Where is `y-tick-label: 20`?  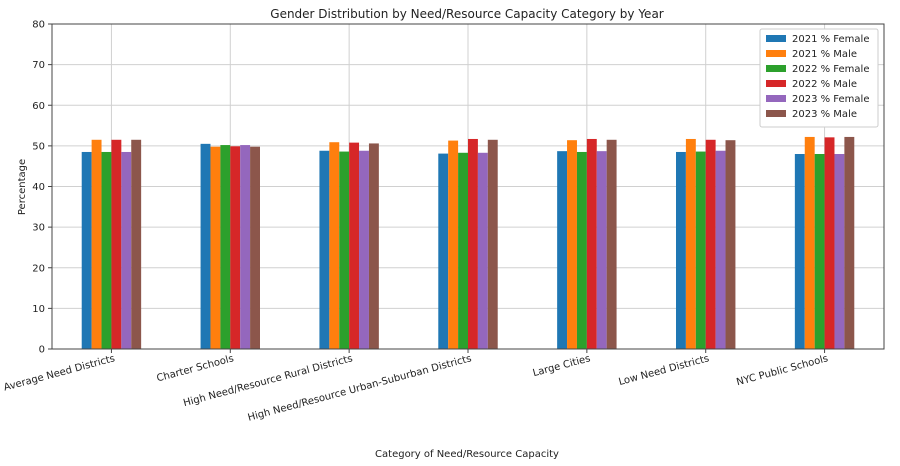 y-tick-label: 20 is located at coordinates (38, 268).